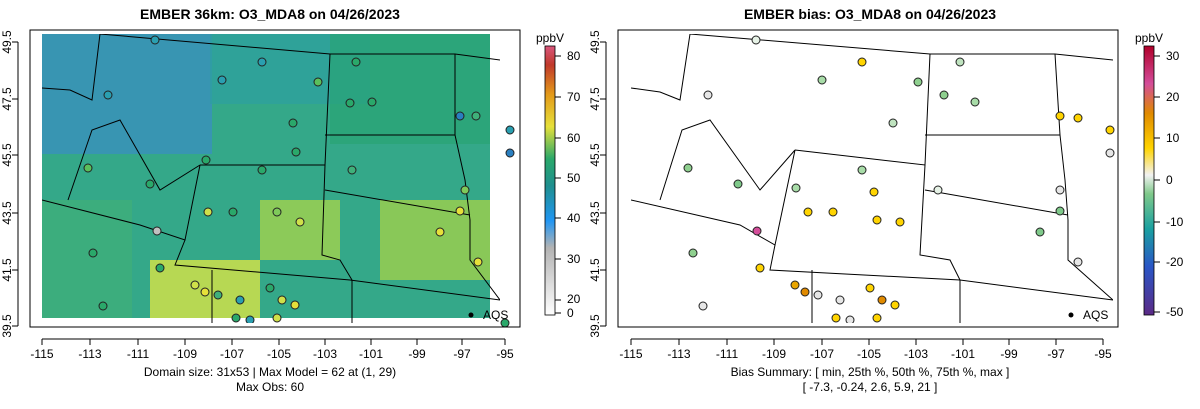 Image resolution: width=1200 pixels, height=409 pixels. Describe the element at coordinates (1173, 138) in the screenshot. I see `colorbar-tick-label: 10` at that location.